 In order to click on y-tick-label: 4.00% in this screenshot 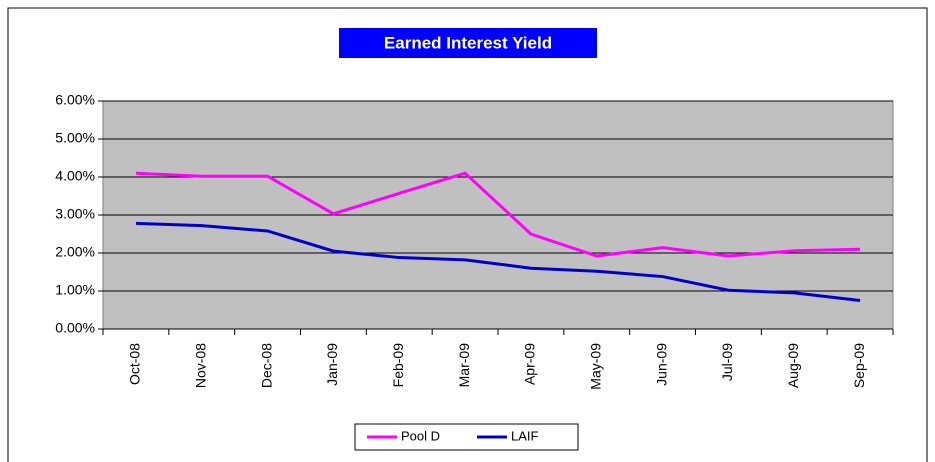, I will do `click(75, 176)`.